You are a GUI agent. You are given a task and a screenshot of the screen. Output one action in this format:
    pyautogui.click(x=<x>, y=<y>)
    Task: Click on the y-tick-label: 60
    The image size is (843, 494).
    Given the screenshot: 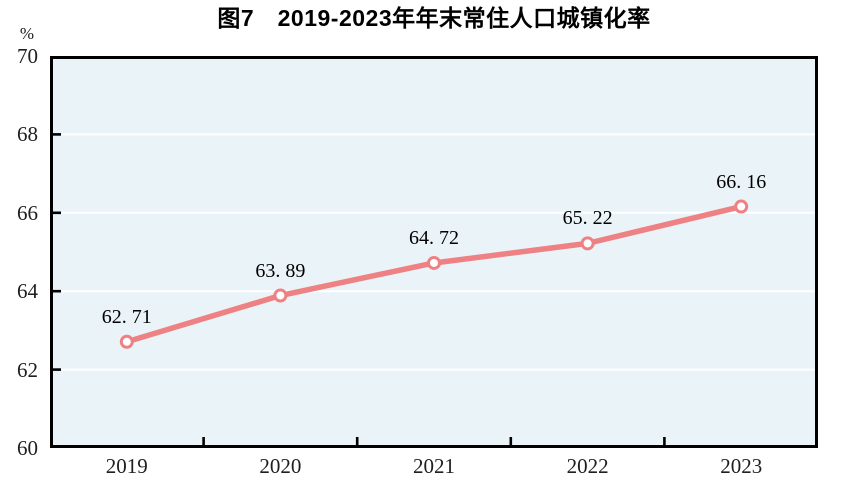 What is the action you would take?
    pyautogui.click(x=27, y=448)
    